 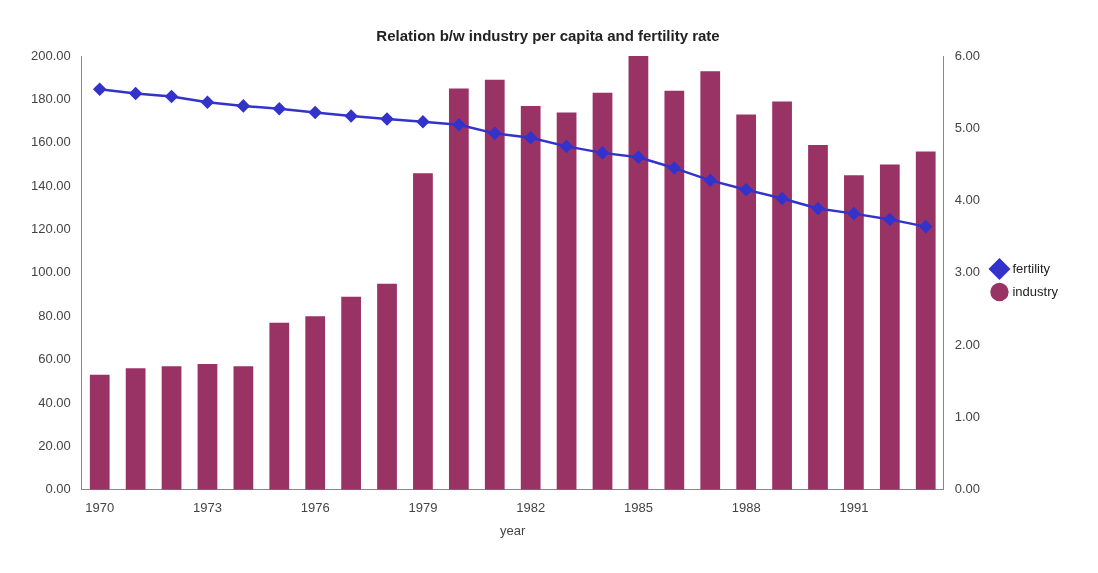 I want to click on x-tick-label: 1982, so click(x=531, y=508).